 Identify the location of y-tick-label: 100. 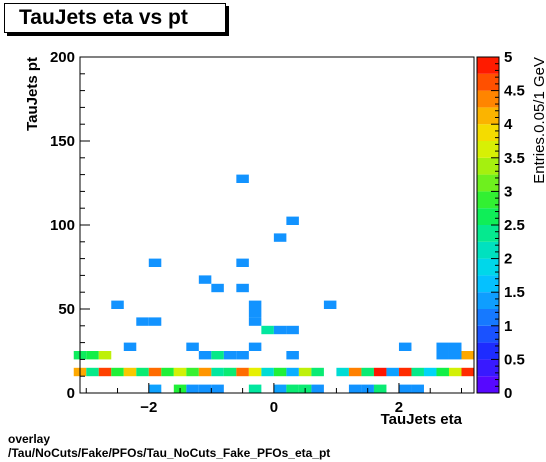
(62, 225).